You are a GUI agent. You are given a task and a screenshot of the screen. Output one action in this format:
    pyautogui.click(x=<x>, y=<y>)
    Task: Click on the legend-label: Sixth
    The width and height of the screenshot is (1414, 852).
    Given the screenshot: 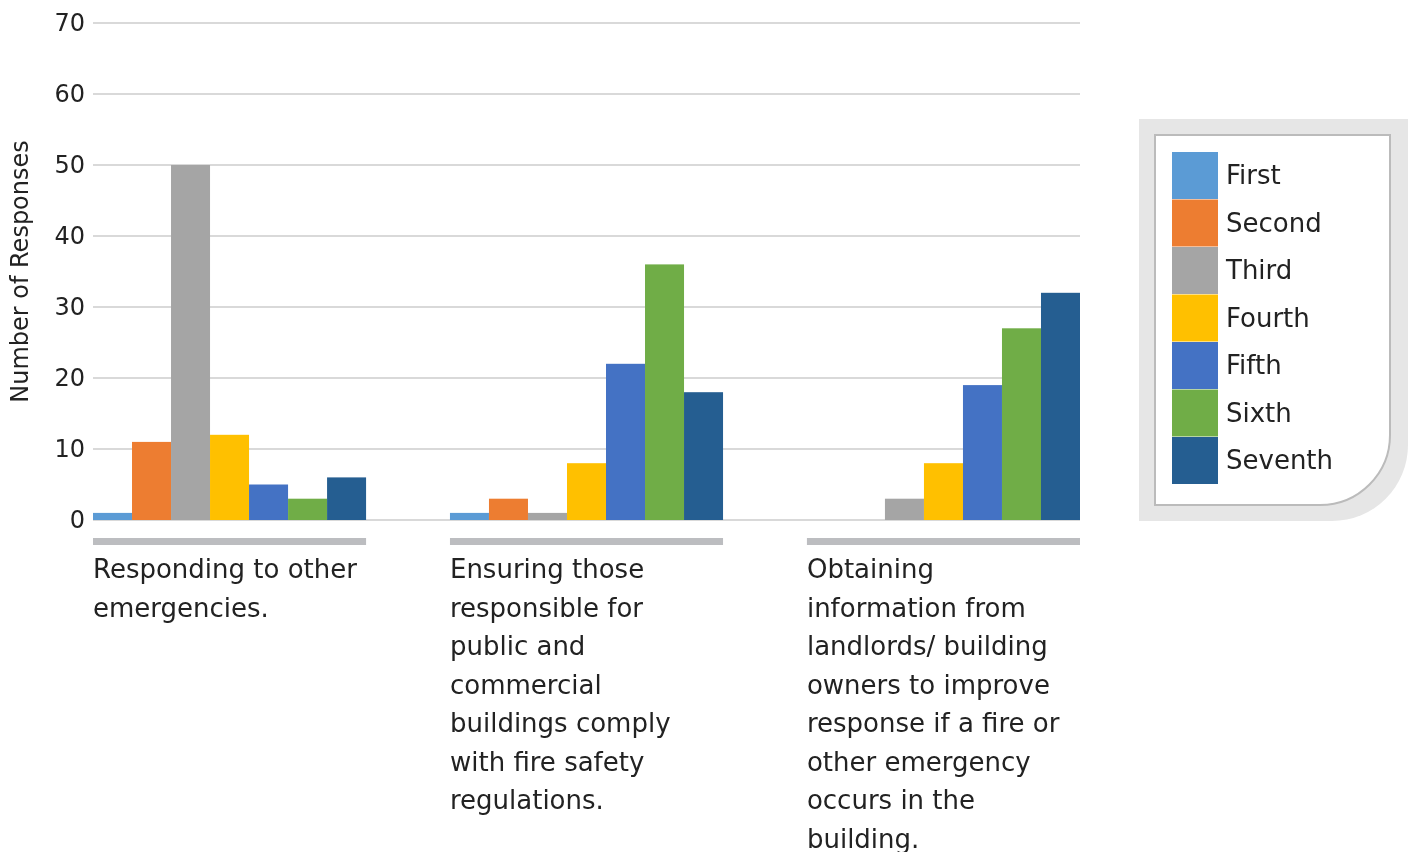 What is the action you would take?
    pyautogui.click(x=1259, y=412)
    